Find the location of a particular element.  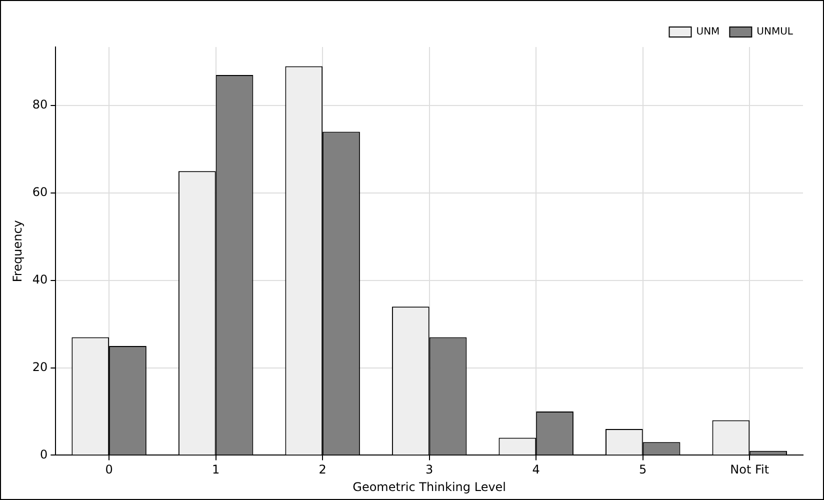

x-tick-label: 3 is located at coordinates (430, 469).